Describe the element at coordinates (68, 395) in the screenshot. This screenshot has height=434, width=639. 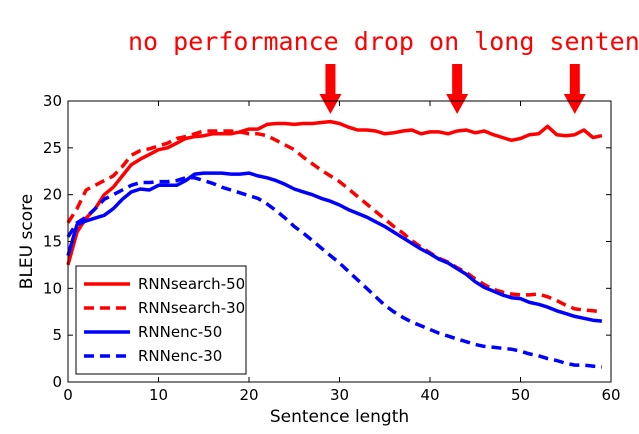
I see `x-tick-label: 0` at that location.